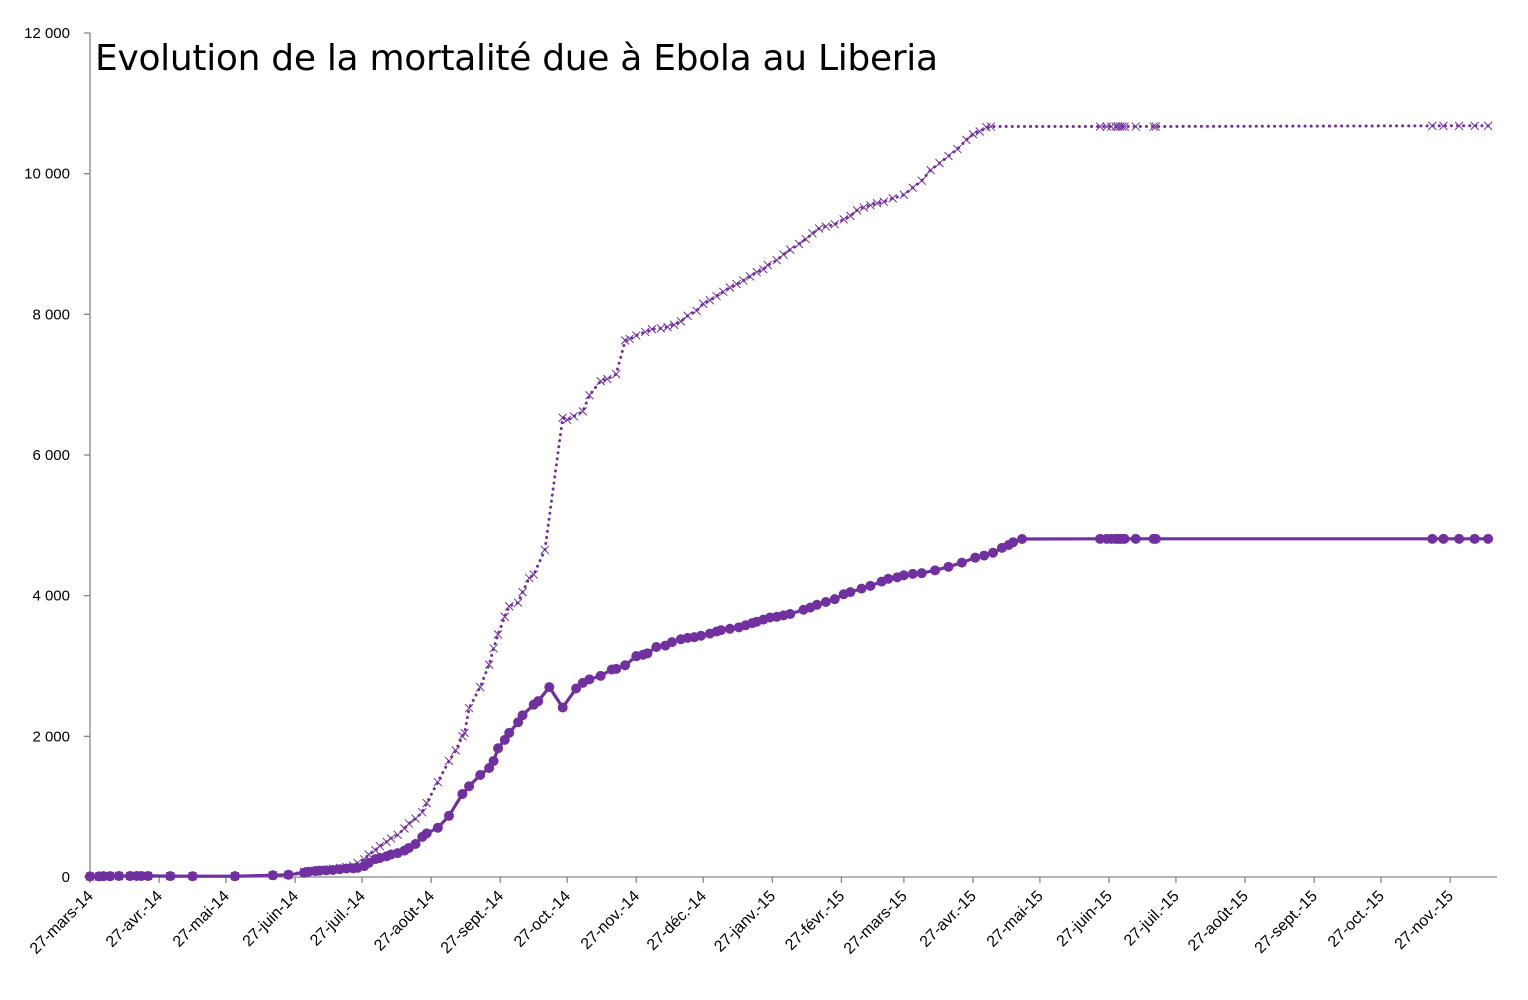 The height and width of the screenshot is (1000, 1528). Describe the element at coordinates (472, 922) in the screenshot. I see `x-tick-label: 27-sept.-14` at that location.